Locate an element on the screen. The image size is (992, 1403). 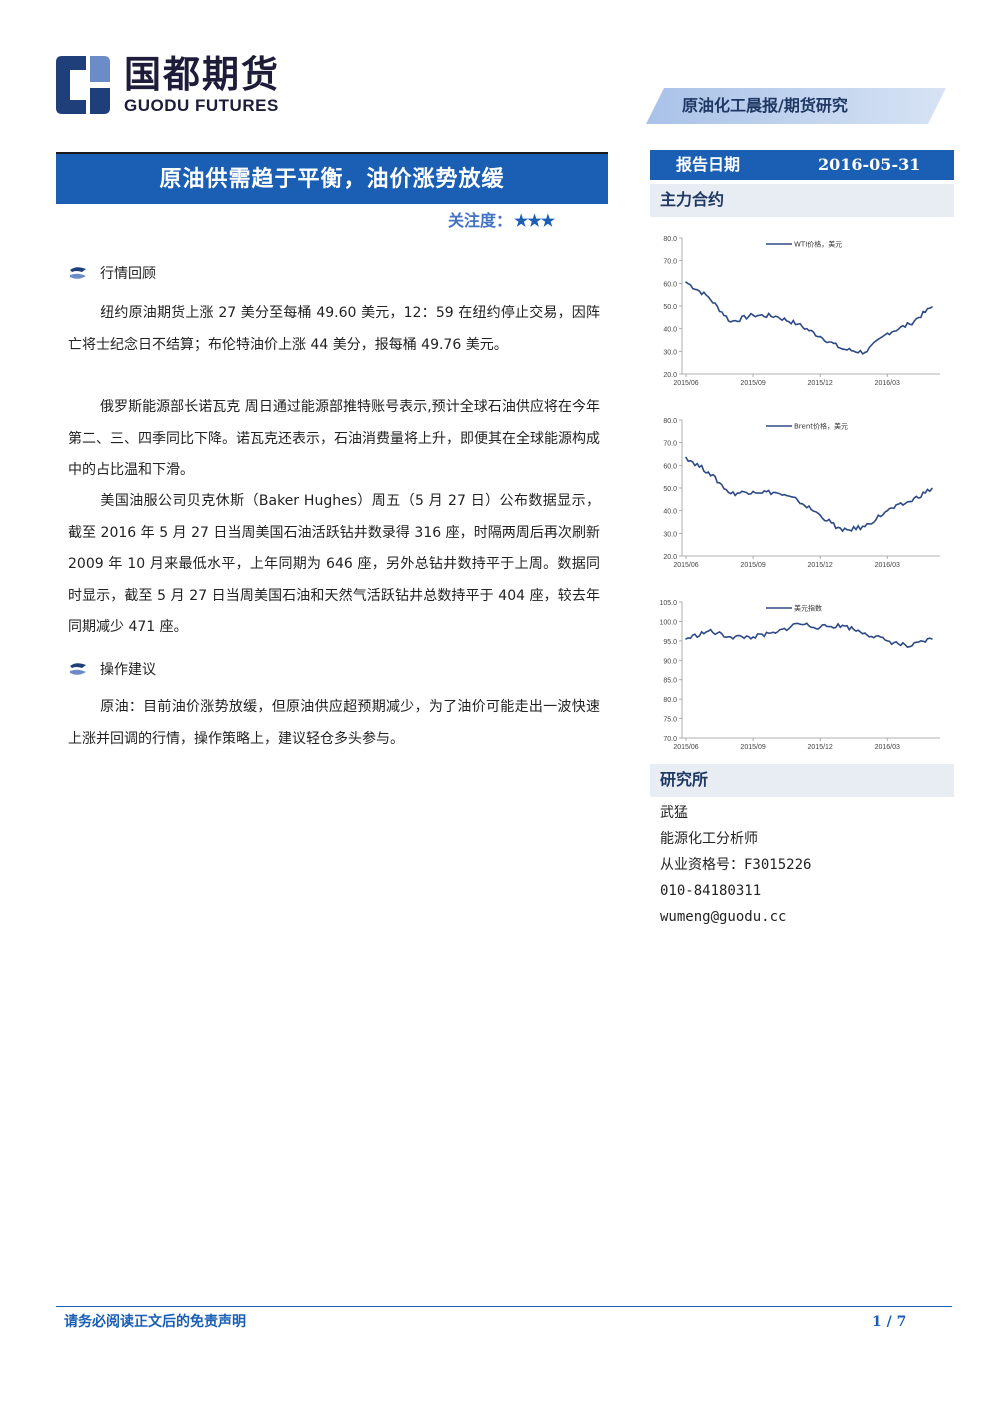
contracts-heading: 主力合约 is located at coordinates (802, 200).